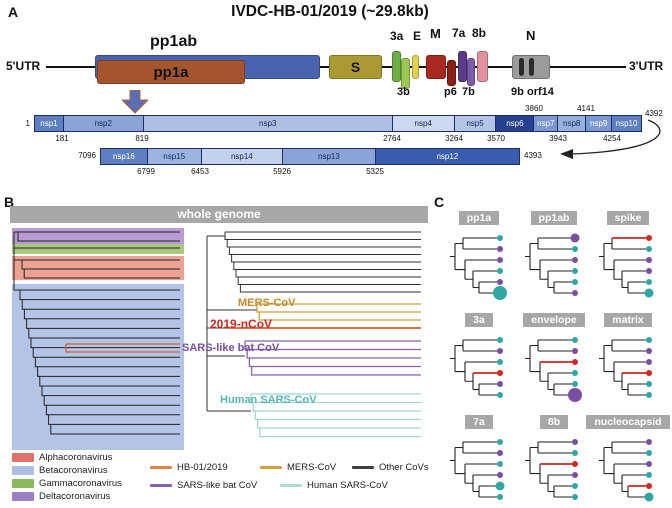  What do you see at coordinates (161, 485) in the screenshot?
I see `sars-like-bat-line-swatch` at bounding box center [161, 485].